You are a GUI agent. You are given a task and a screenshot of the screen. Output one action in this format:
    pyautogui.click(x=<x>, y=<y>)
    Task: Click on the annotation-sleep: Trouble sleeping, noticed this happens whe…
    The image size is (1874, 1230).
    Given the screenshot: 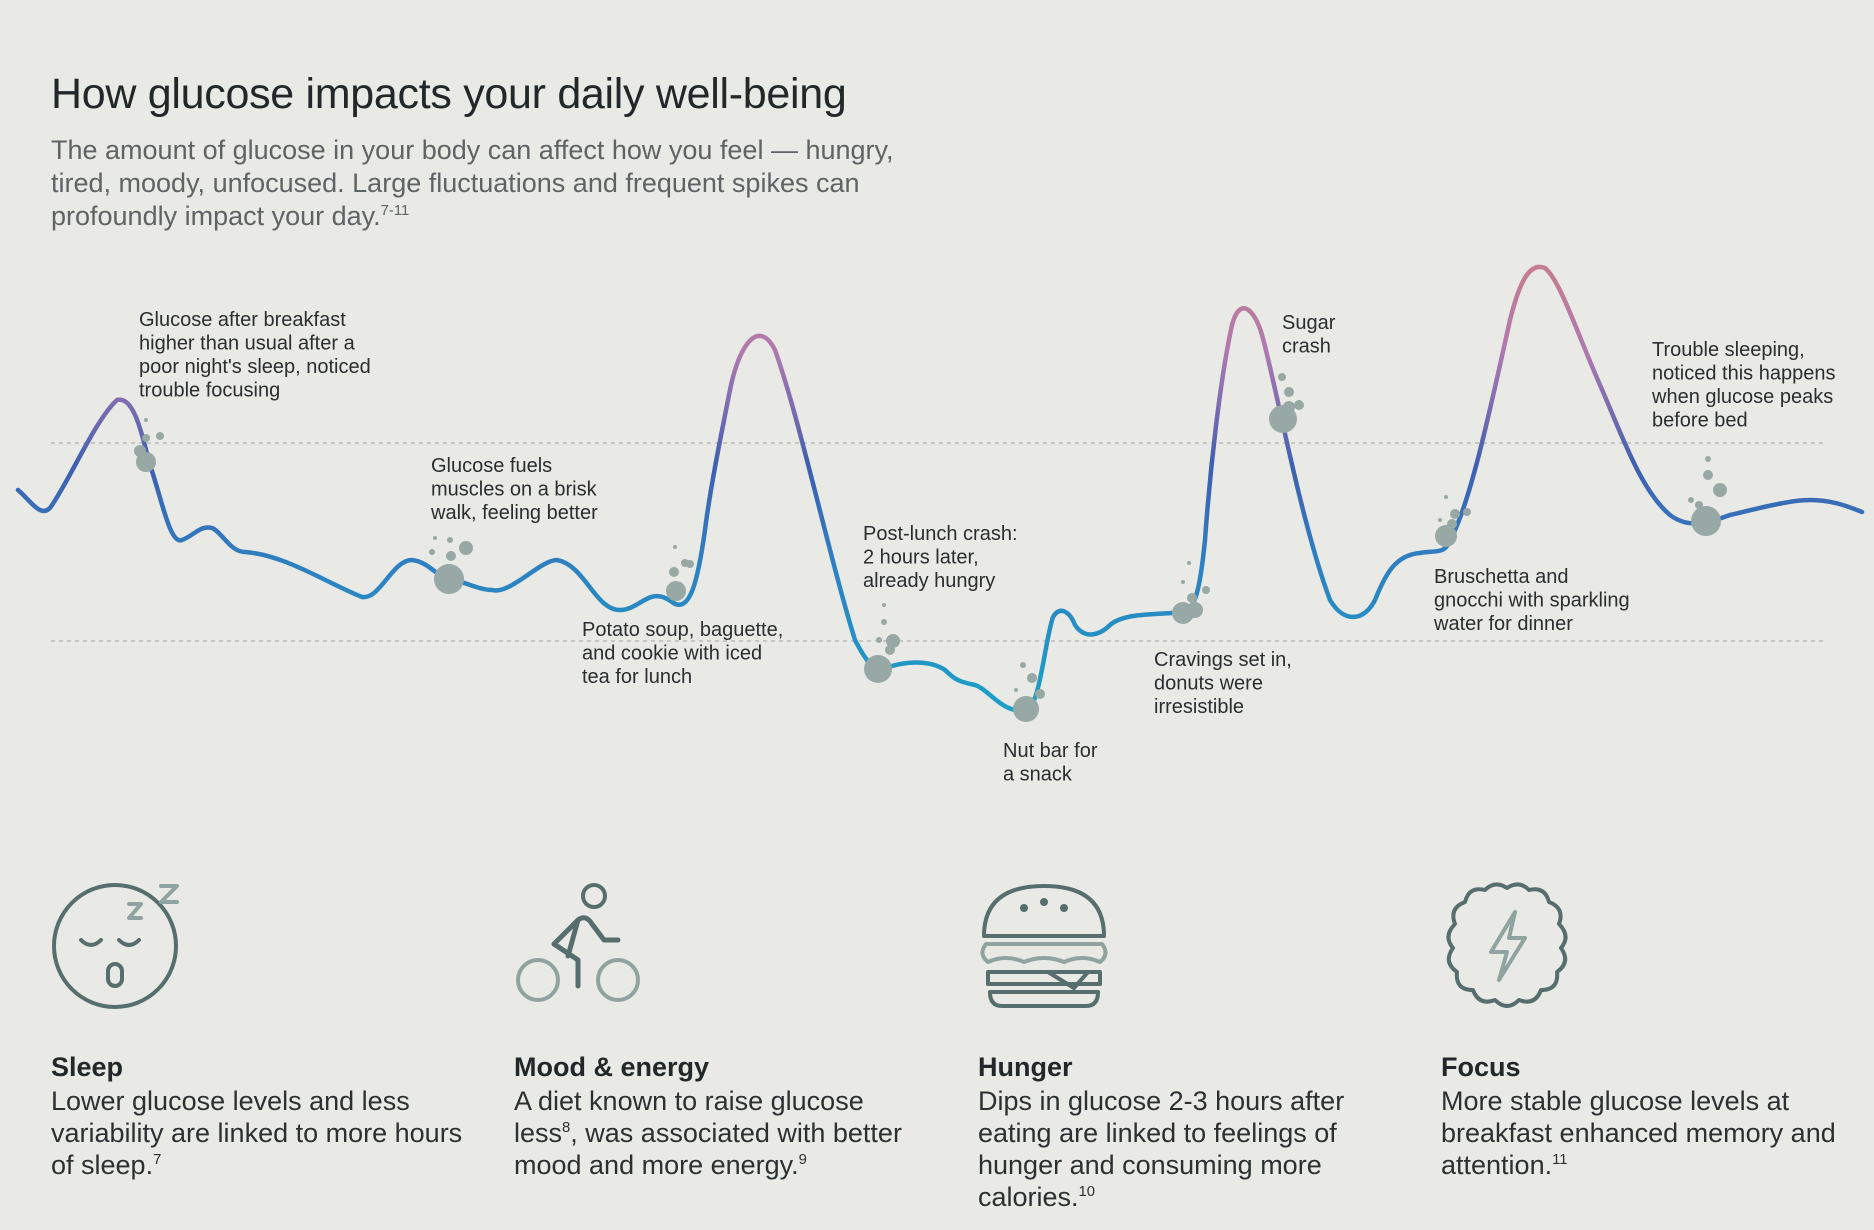 What is the action you would take?
    pyautogui.click(x=1743, y=385)
    